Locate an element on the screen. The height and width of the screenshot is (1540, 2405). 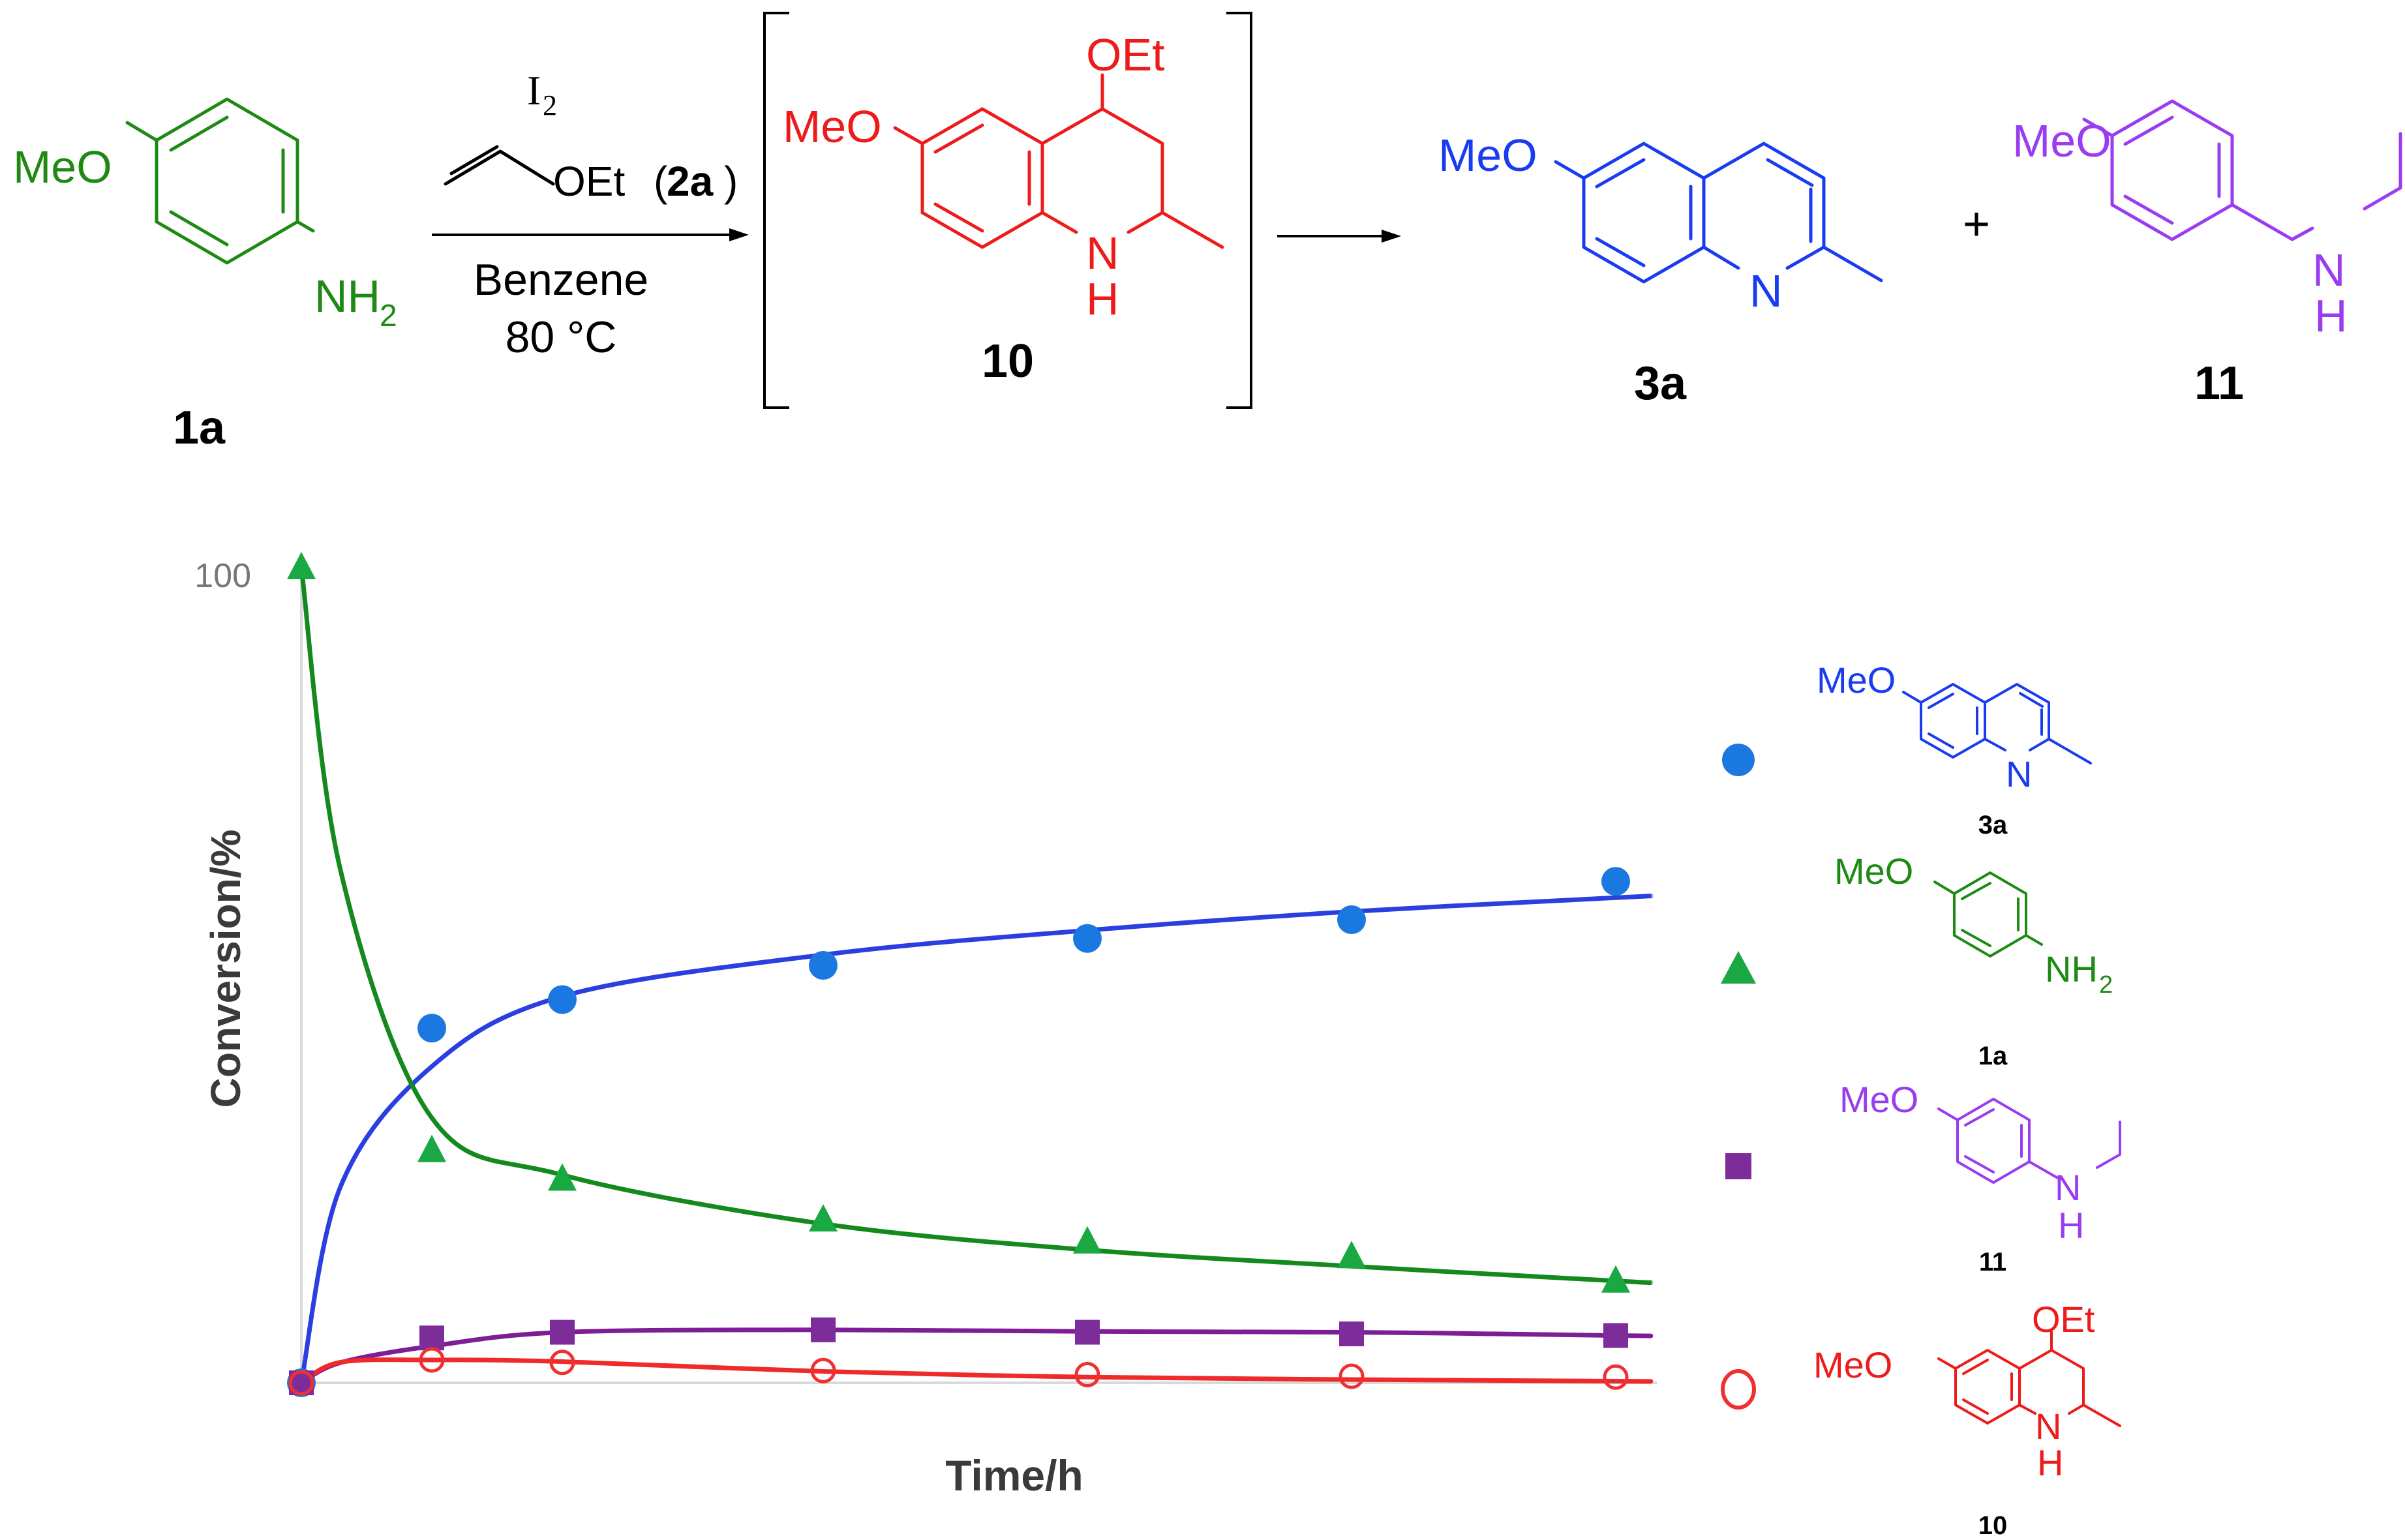
intermediate-brackets is located at coordinates (1007, 210).